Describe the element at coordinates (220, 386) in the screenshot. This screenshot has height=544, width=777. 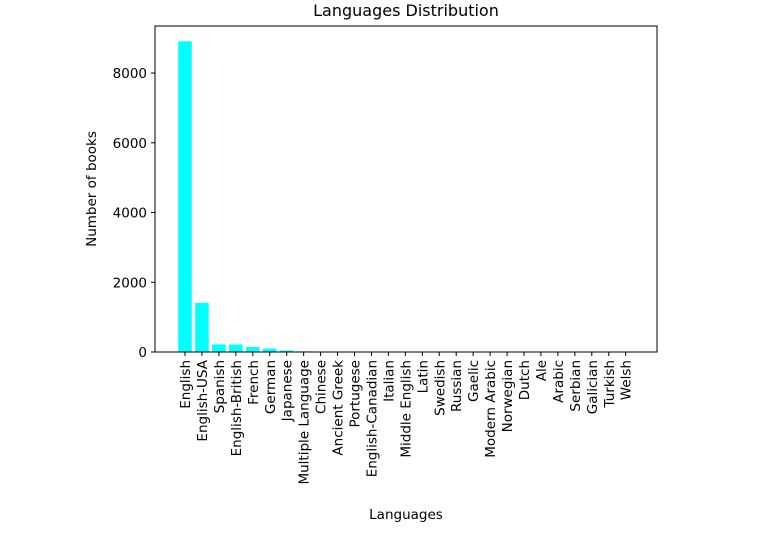
I see `x-tick-label: Spanish` at that location.